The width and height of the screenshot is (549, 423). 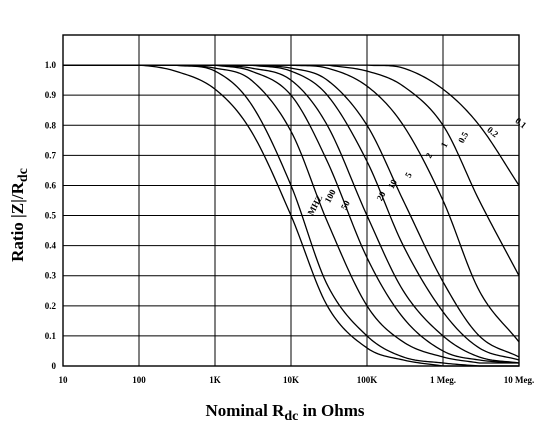 What do you see at coordinates (54, 366) in the screenshot?
I see `y-tick-label: 0` at bounding box center [54, 366].